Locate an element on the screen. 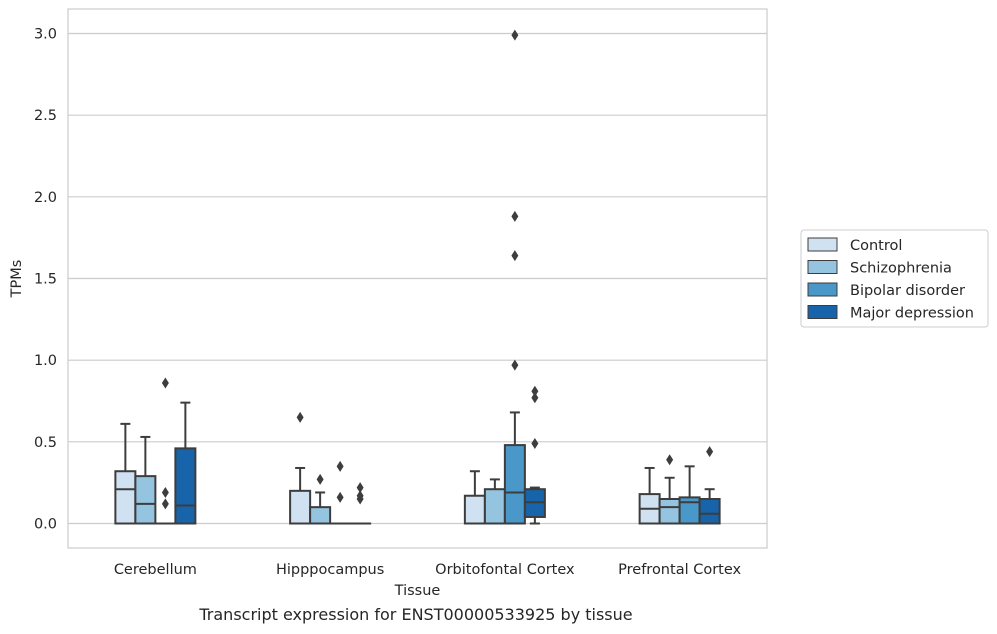 This screenshot has width=997, height=634. y-tick-label: 2.5 is located at coordinates (45, 116).